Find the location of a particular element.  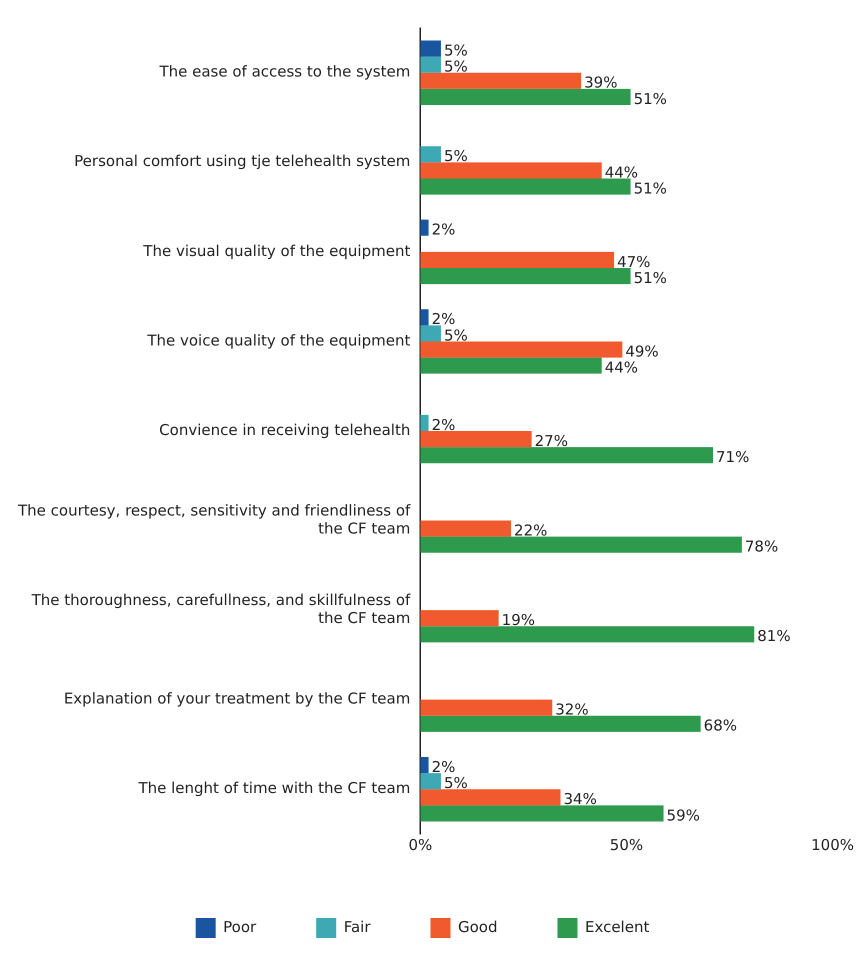

data-label: 19% is located at coordinates (518, 620).